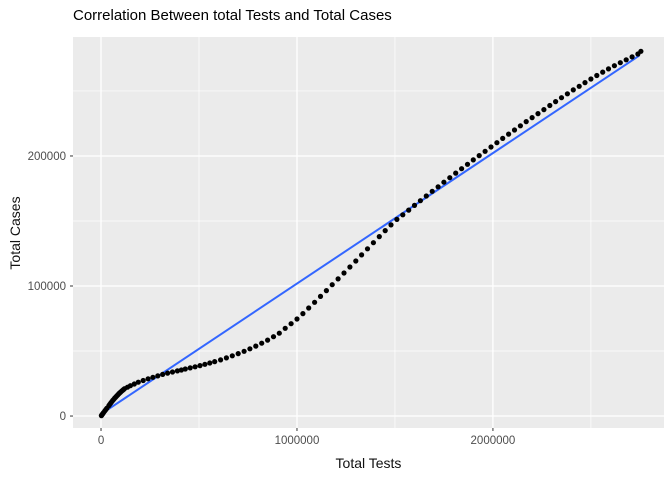 The width and height of the screenshot is (672, 485). Describe the element at coordinates (47, 287) in the screenshot. I see `y-tick-label: 100000` at that location.